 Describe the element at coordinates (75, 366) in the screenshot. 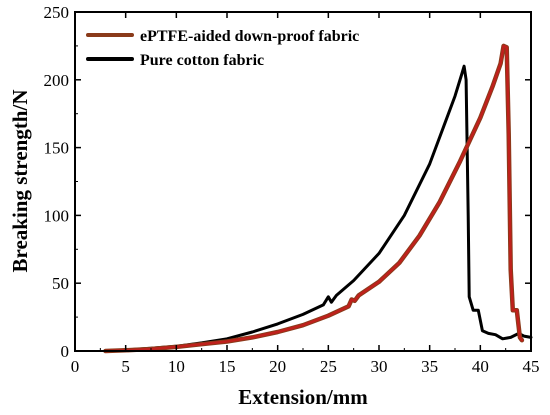

I see `x-tick-label: 0` at that location.